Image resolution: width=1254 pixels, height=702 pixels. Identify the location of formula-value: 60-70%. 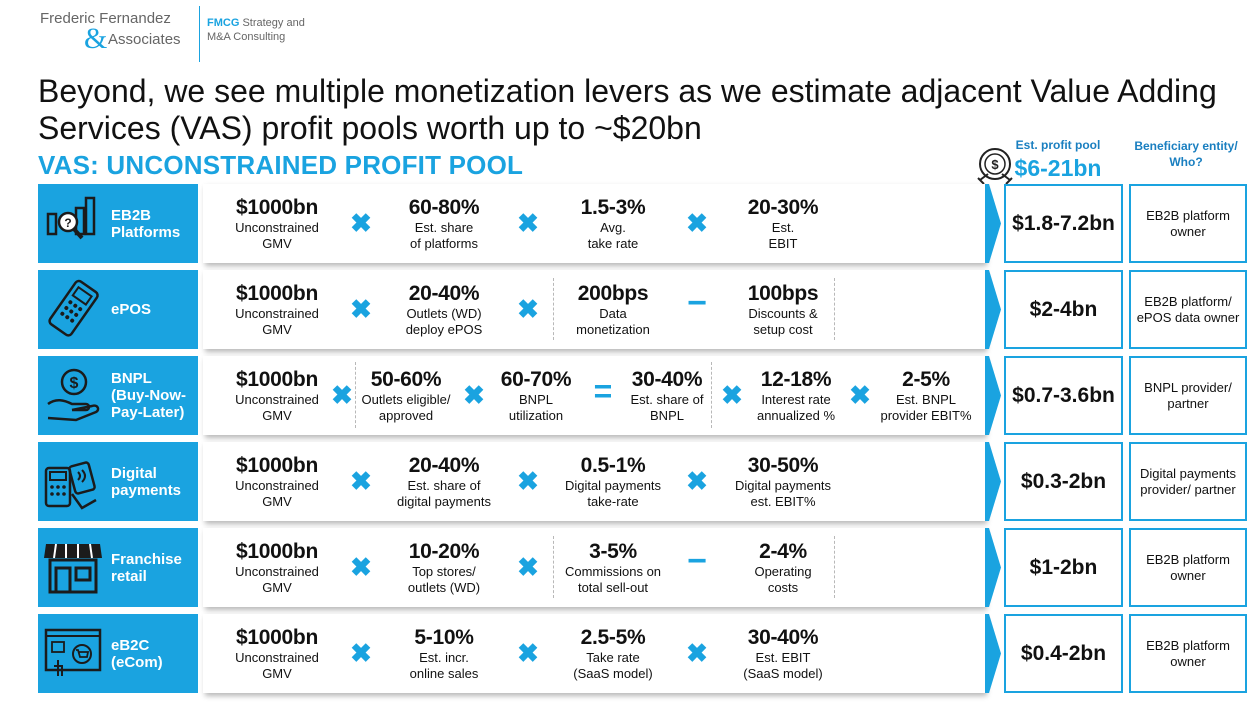
(536, 379).